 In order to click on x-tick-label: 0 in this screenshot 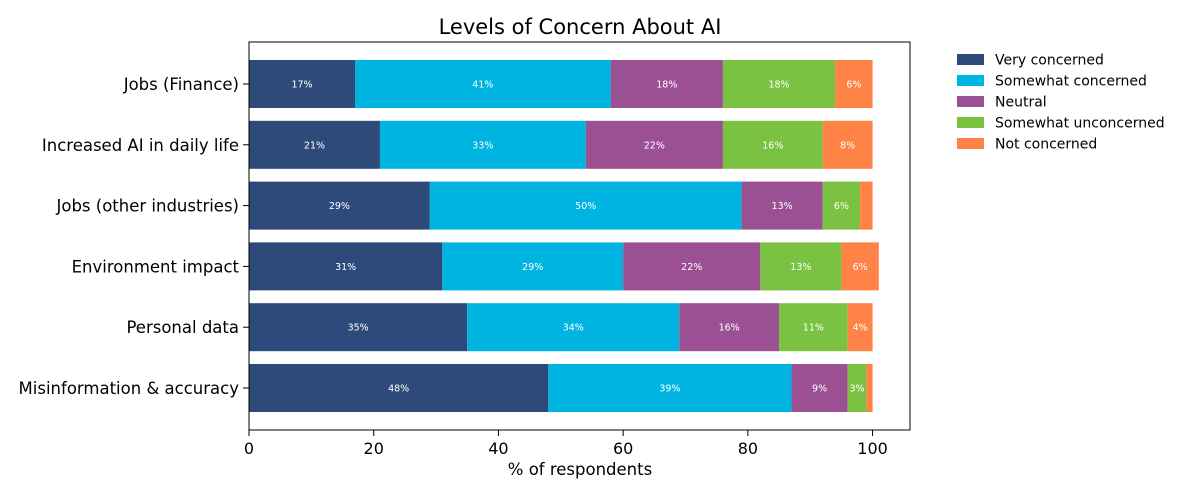, I will do `click(249, 448)`.